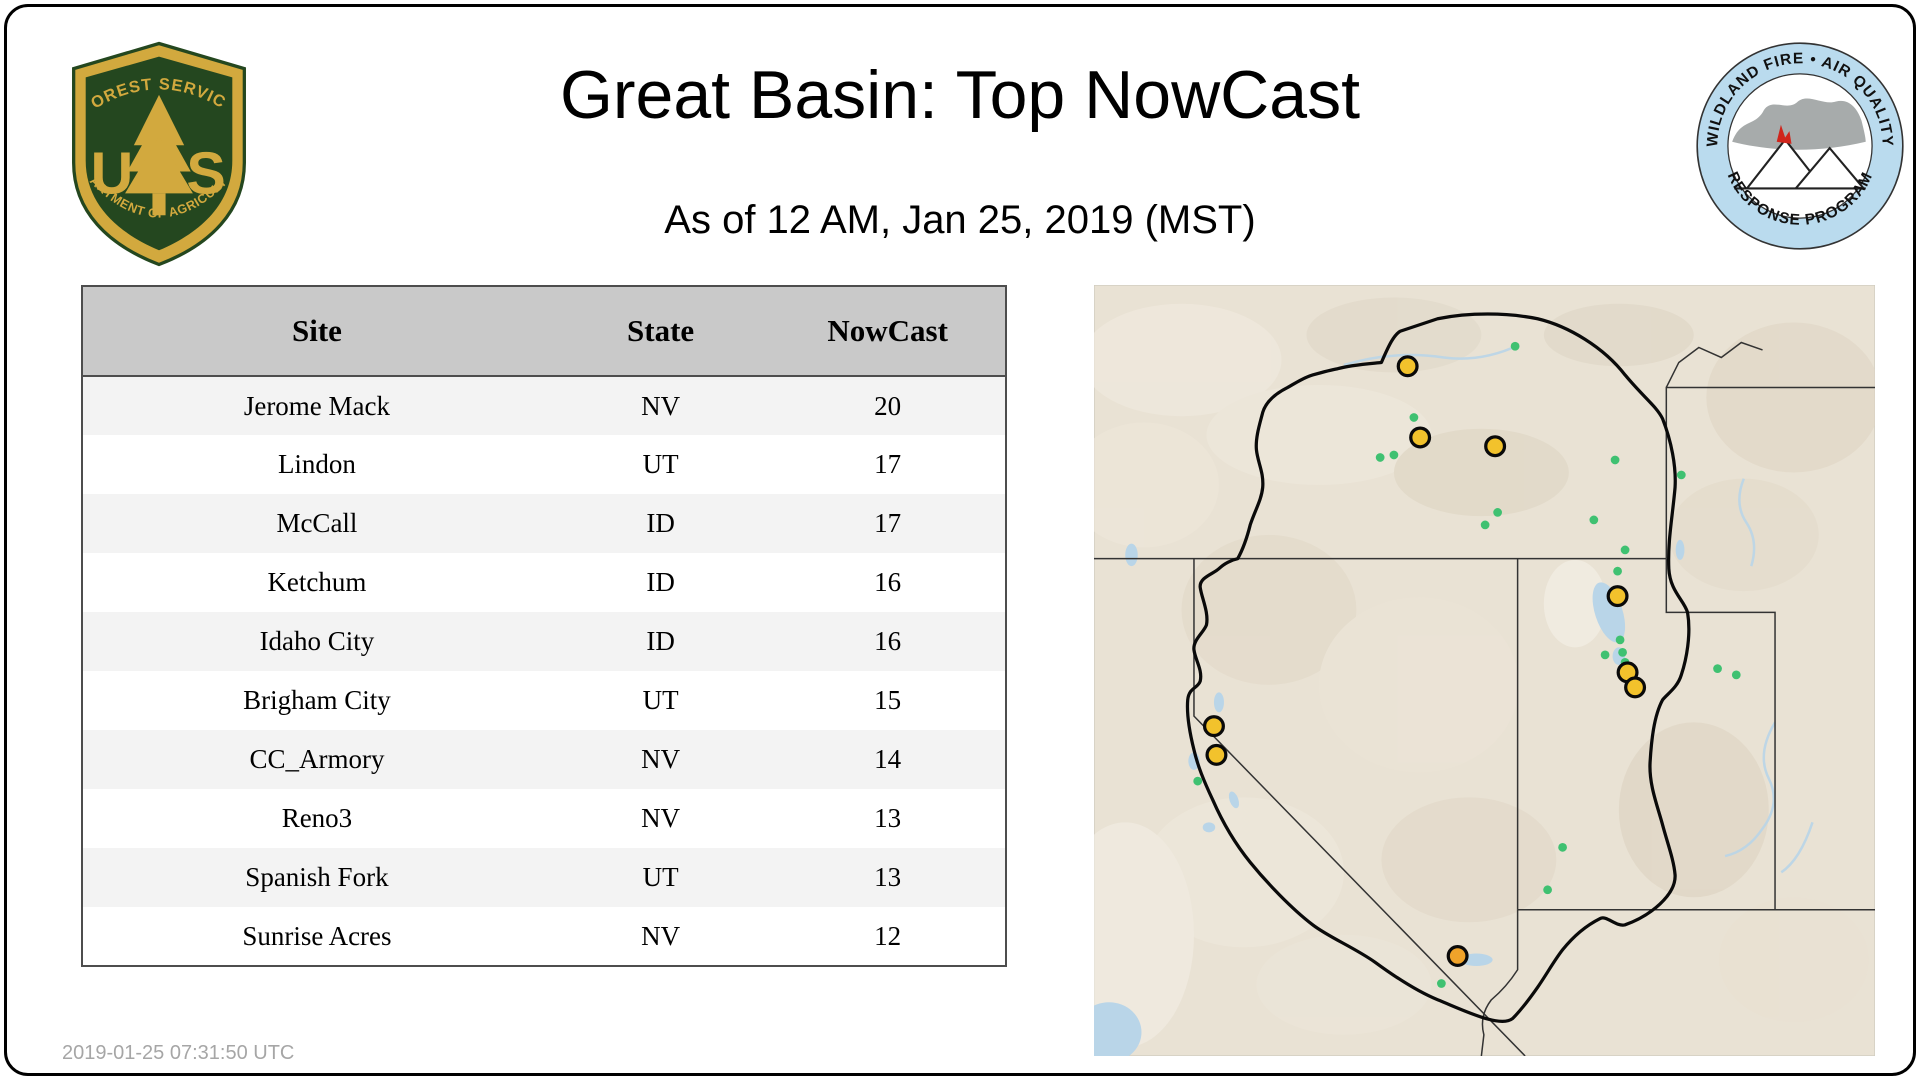 This screenshot has height=1080, width=1920. What do you see at coordinates (544, 523) in the screenshot?
I see `table-row: McCall ID 17` at bounding box center [544, 523].